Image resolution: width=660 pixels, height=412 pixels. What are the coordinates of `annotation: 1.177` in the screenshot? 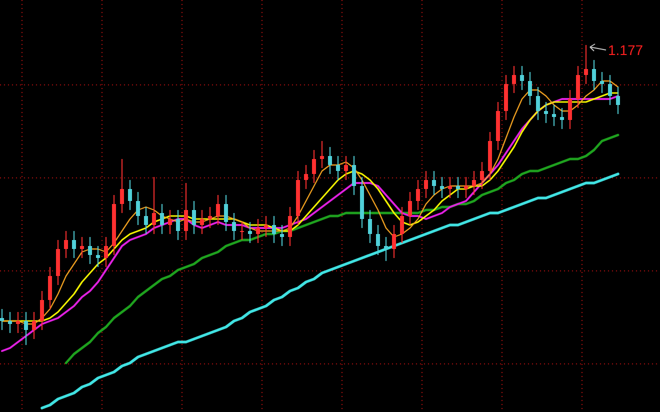 It's located at (626, 50).